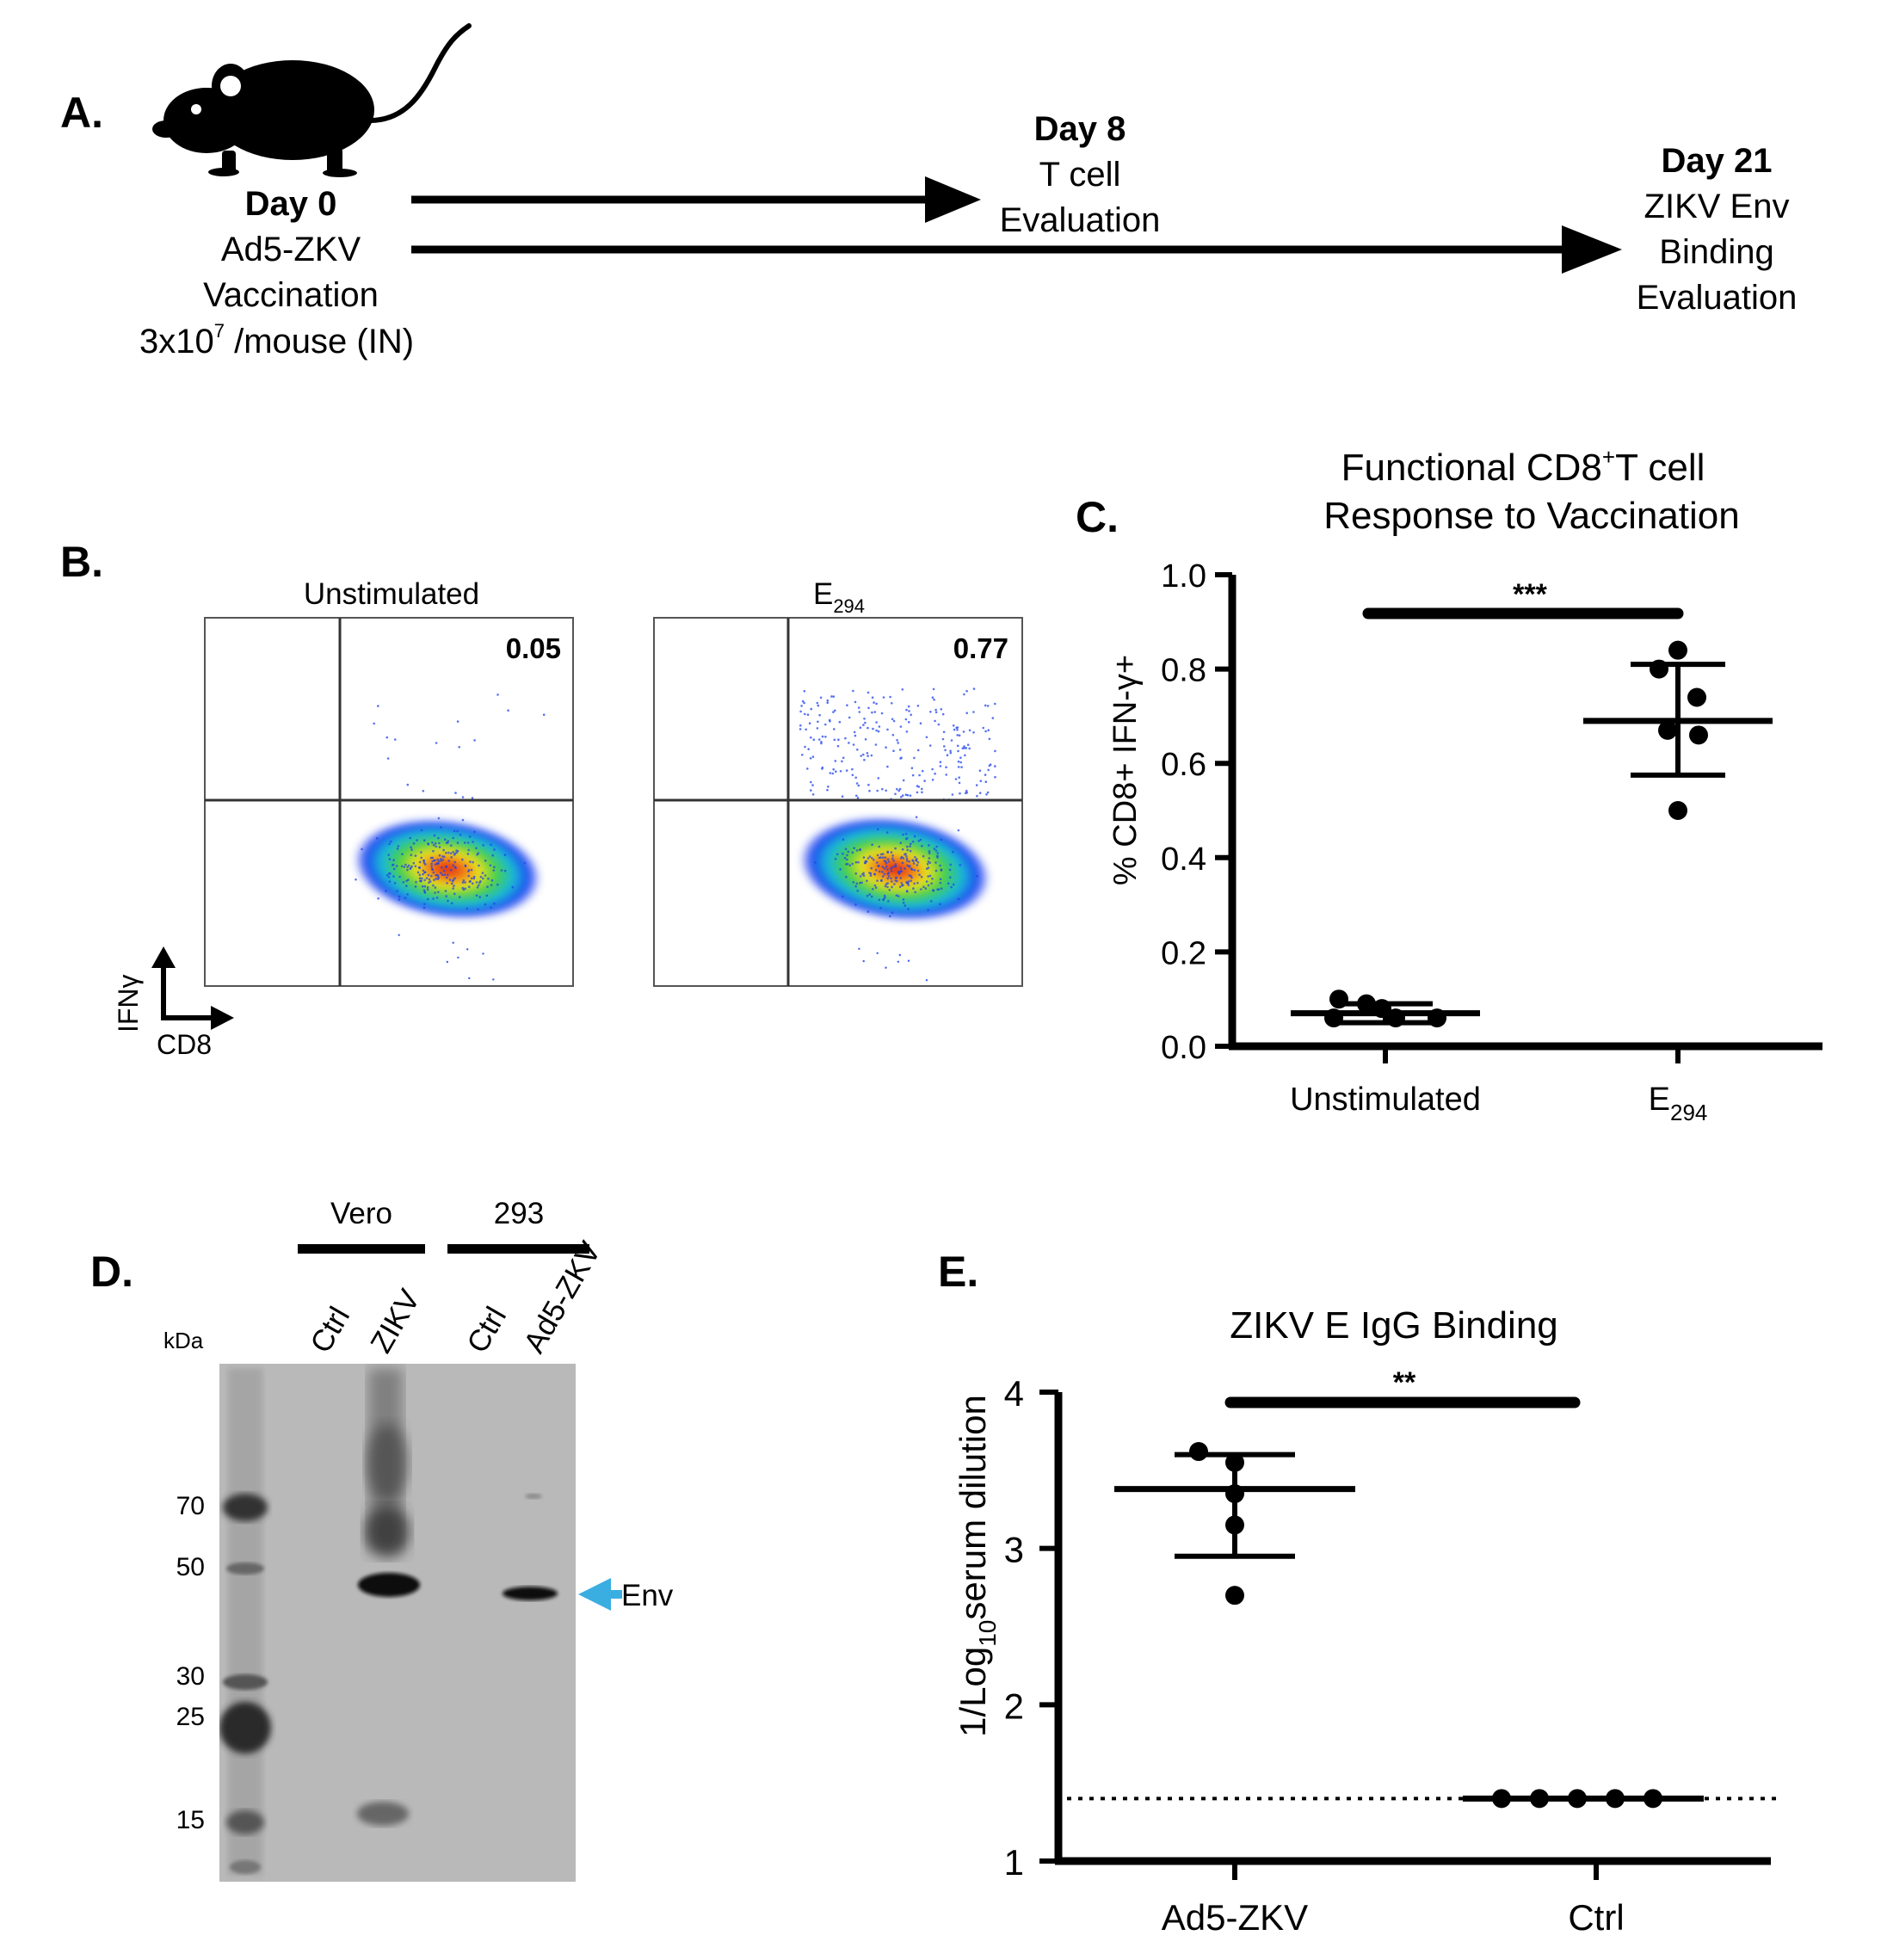 The height and width of the screenshot is (1960, 1881). What do you see at coordinates (1080, 129) in the screenshot?
I see `day8-title: Day 8` at bounding box center [1080, 129].